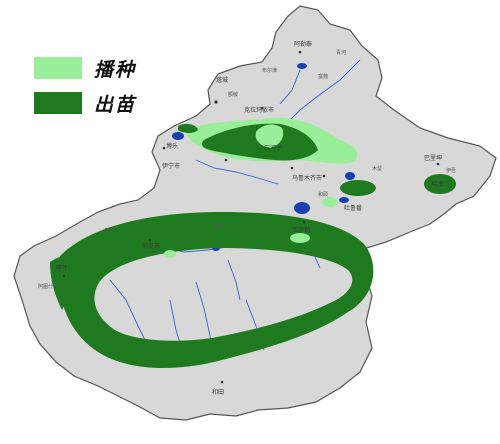 This screenshot has height=444, width=500. I want to click on sowing-swatch, so click(58, 68).